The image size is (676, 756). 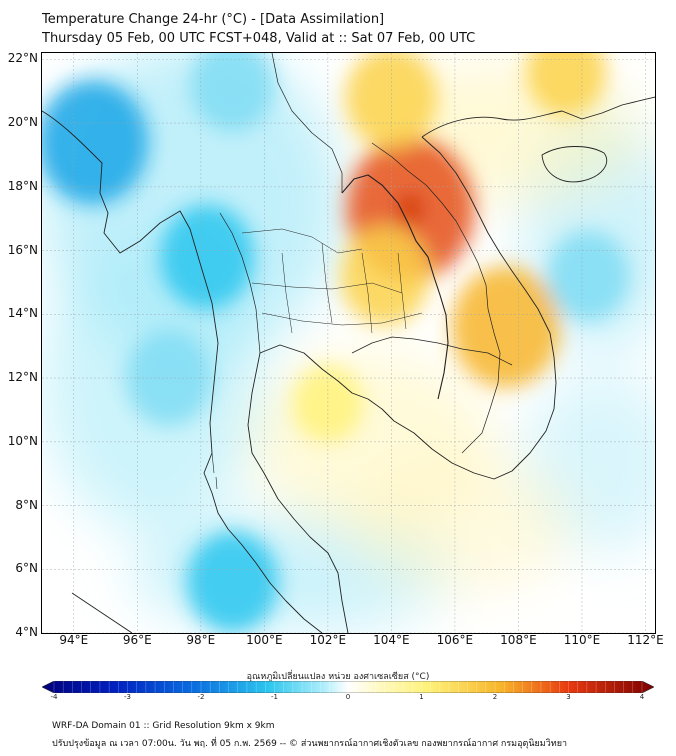 What do you see at coordinates (348, 697) in the screenshot?
I see `colorbar-tick: 0` at bounding box center [348, 697].